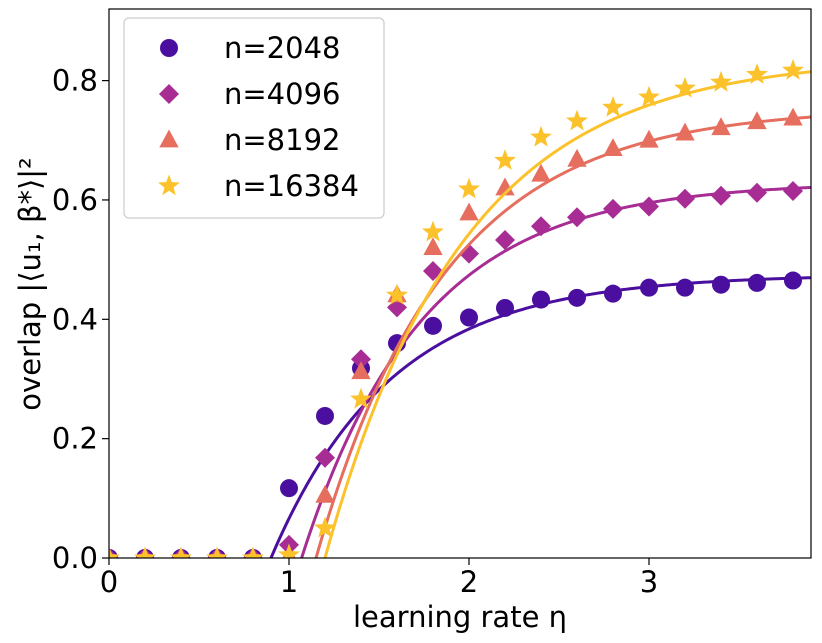 The width and height of the screenshot is (822, 643). Describe the element at coordinates (685, 287) in the screenshot. I see `data-point-n=2048-16` at that location.